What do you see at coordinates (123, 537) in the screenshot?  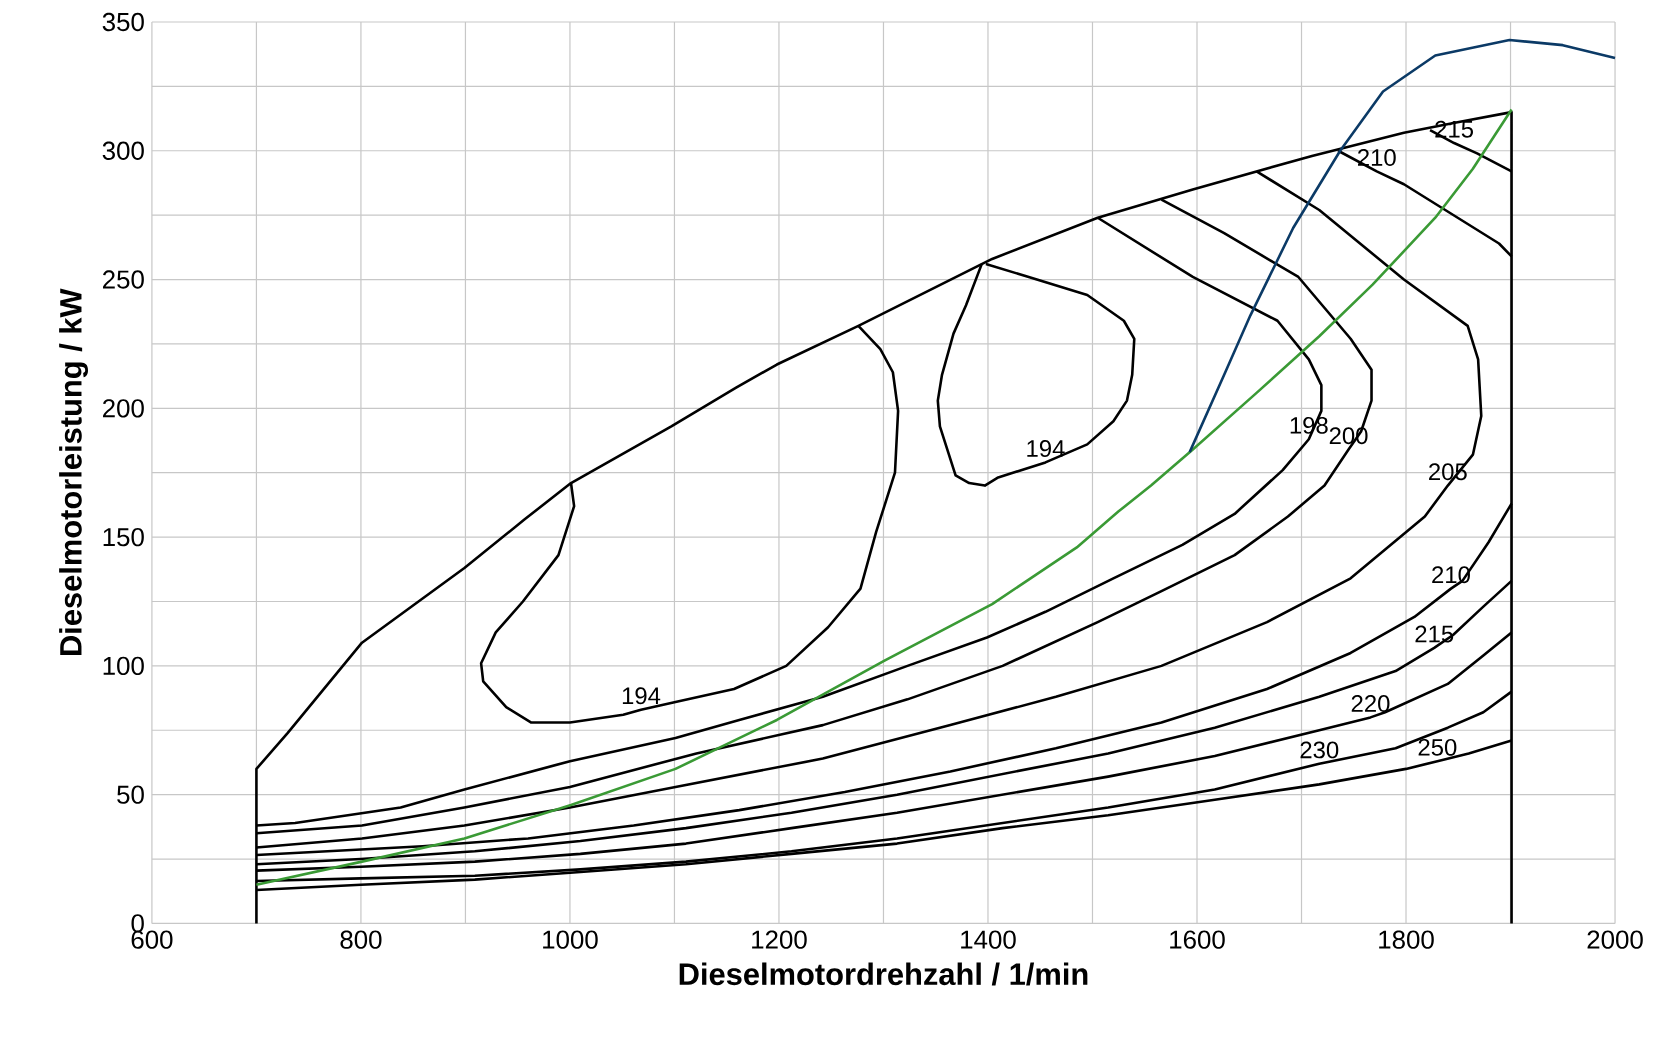 I see `y-tick-label: 150` at bounding box center [123, 537].